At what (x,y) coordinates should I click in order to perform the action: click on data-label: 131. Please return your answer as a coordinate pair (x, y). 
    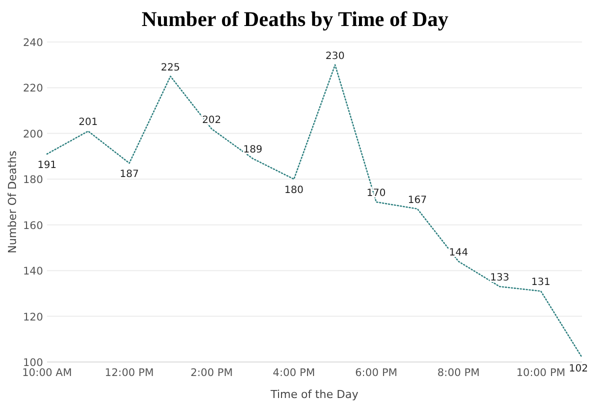
    Looking at the image, I should click on (540, 282).